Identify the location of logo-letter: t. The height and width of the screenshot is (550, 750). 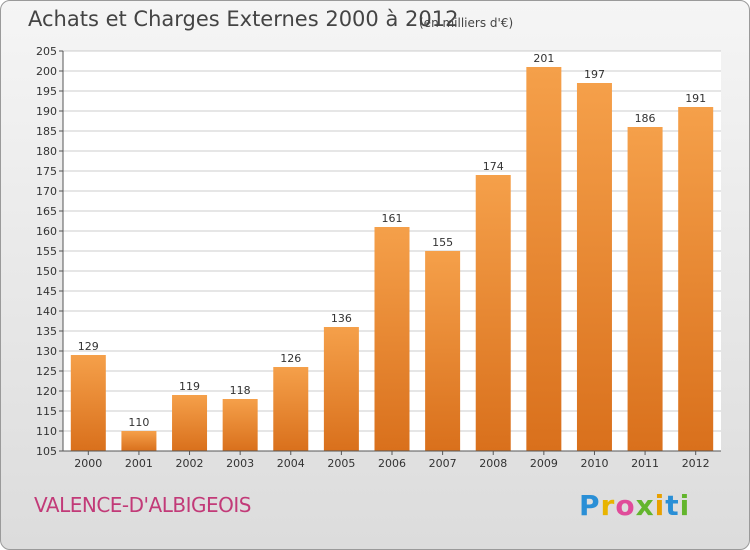
(672, 505).